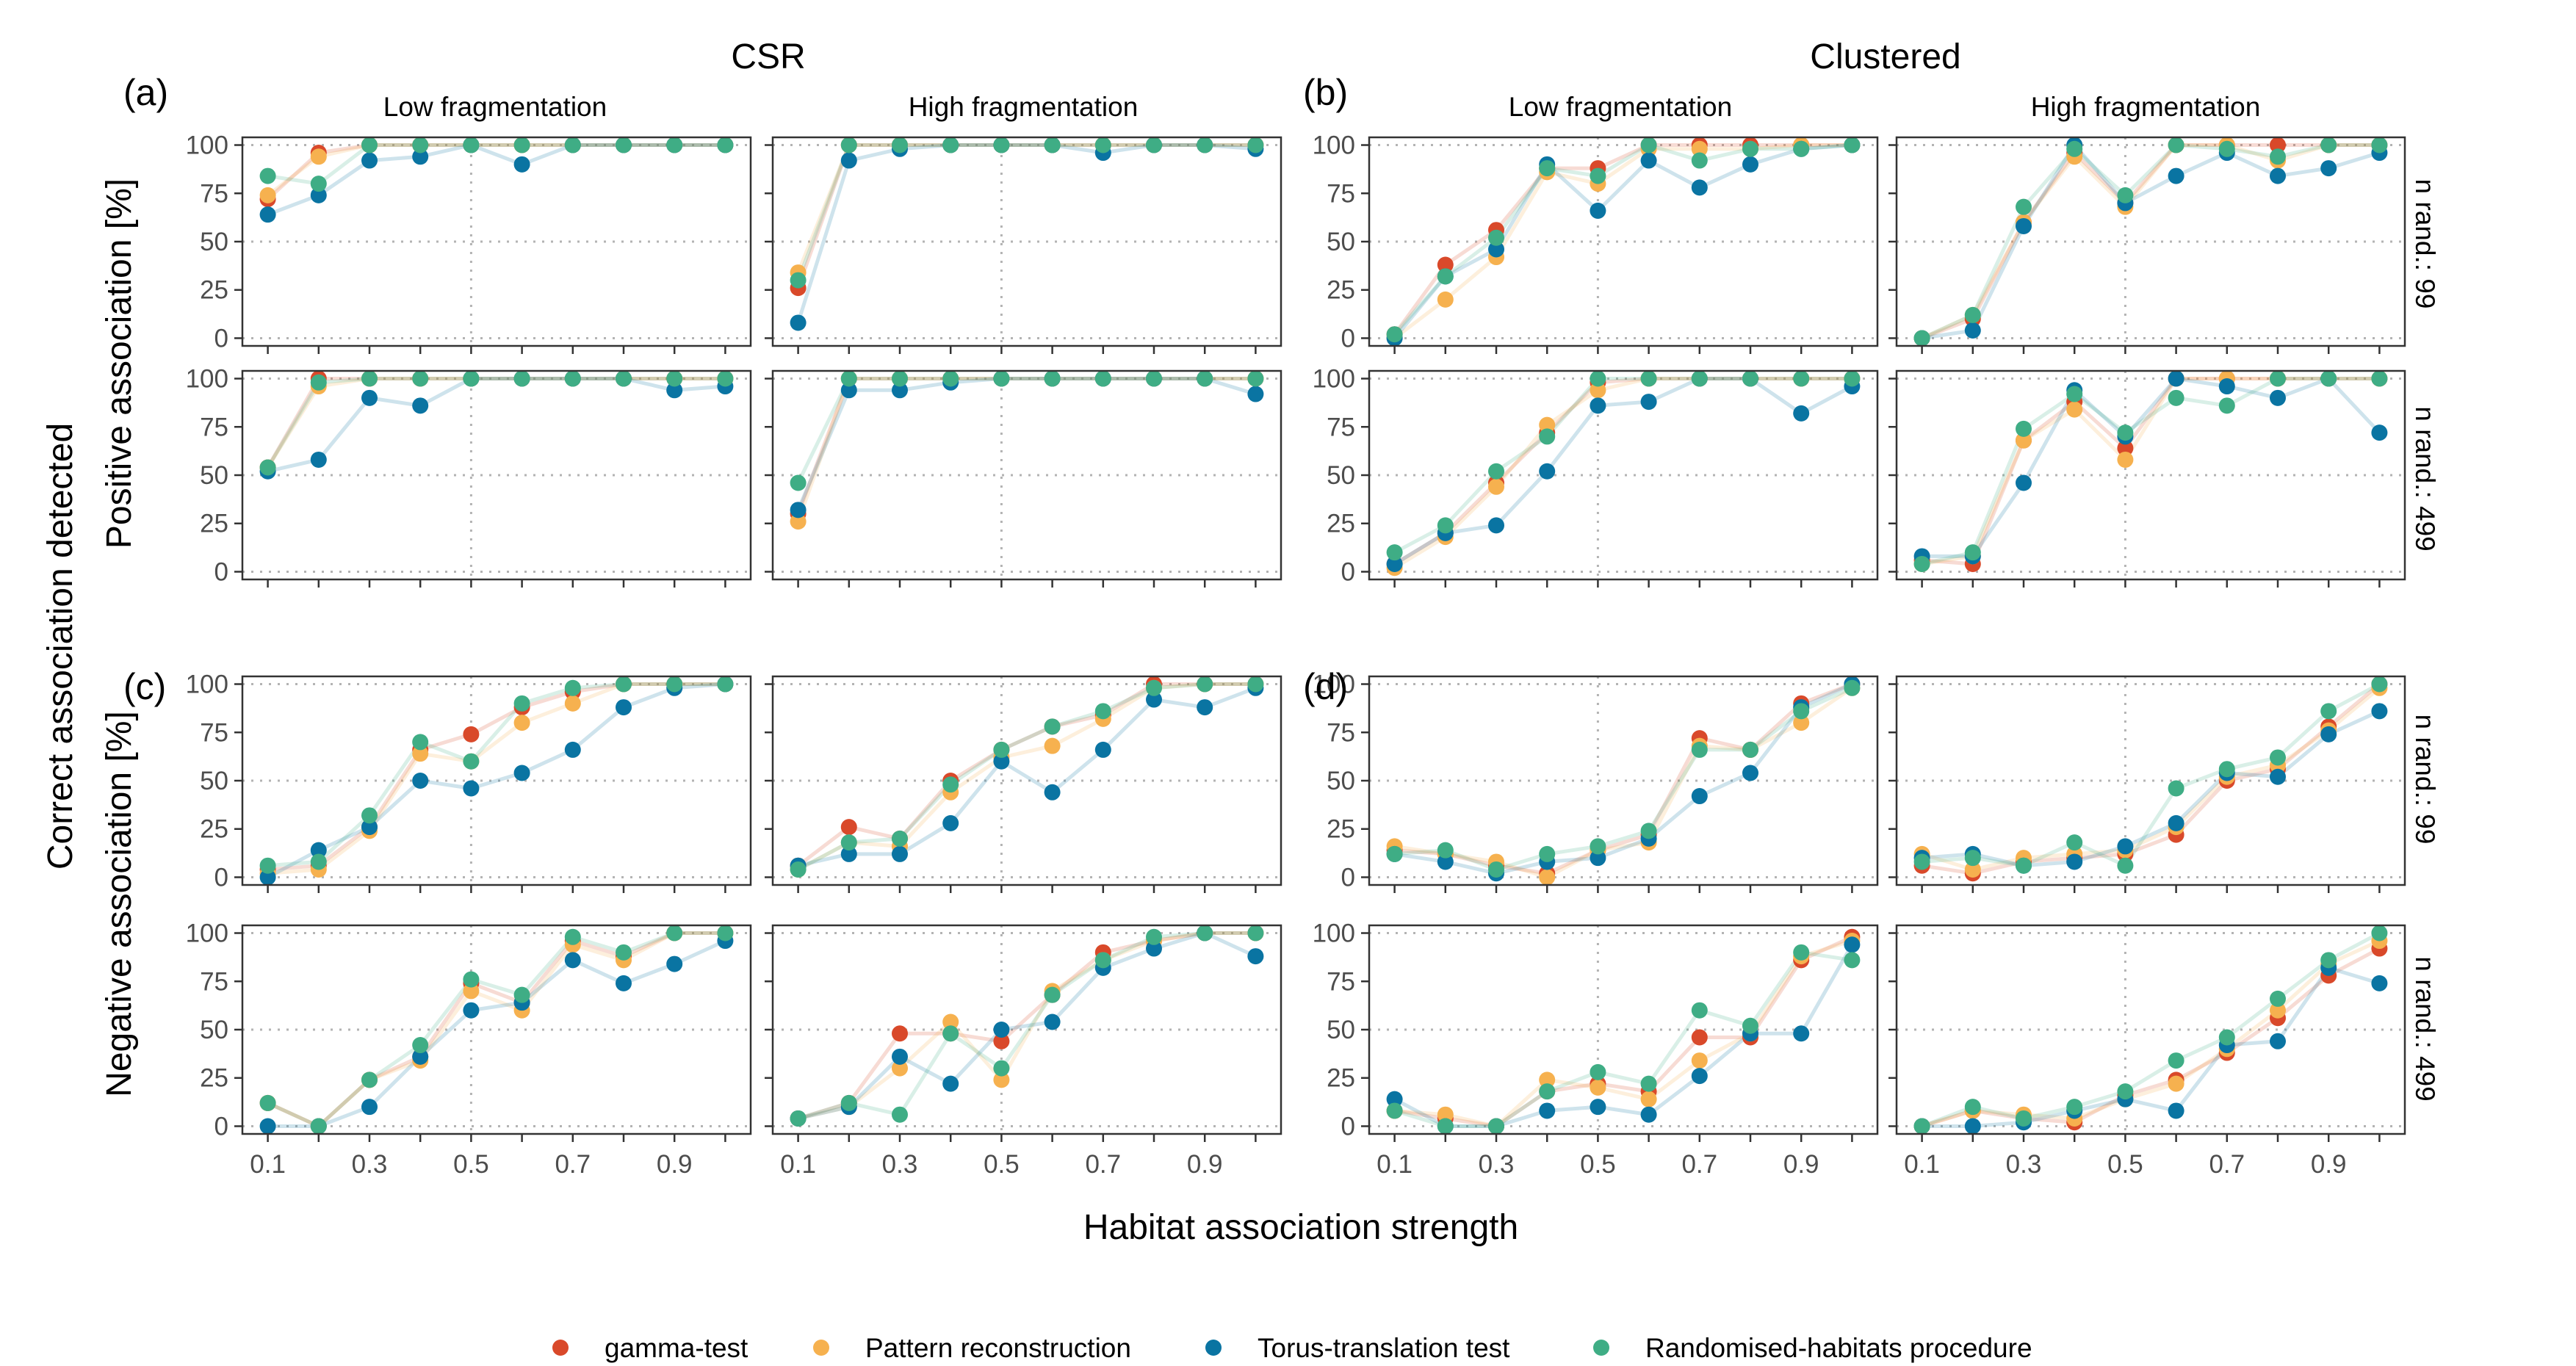  I want to click on legend-item-gamma-test: gamma-test, so click(650, 1348).